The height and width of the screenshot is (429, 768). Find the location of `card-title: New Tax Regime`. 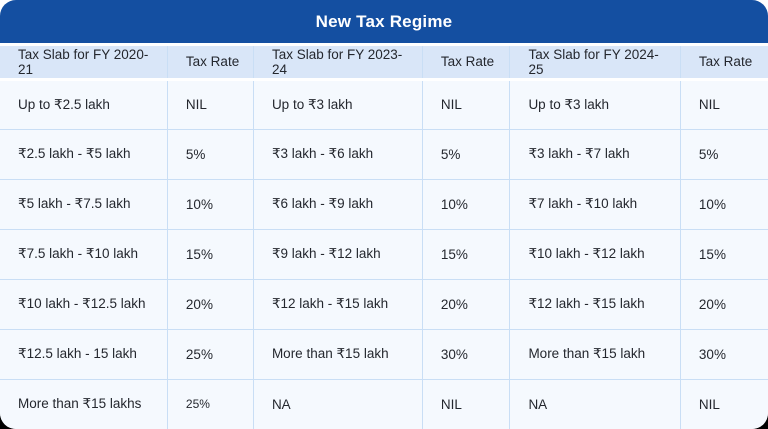

card-title: New Tax Regime is located at coordinates (384, 21).